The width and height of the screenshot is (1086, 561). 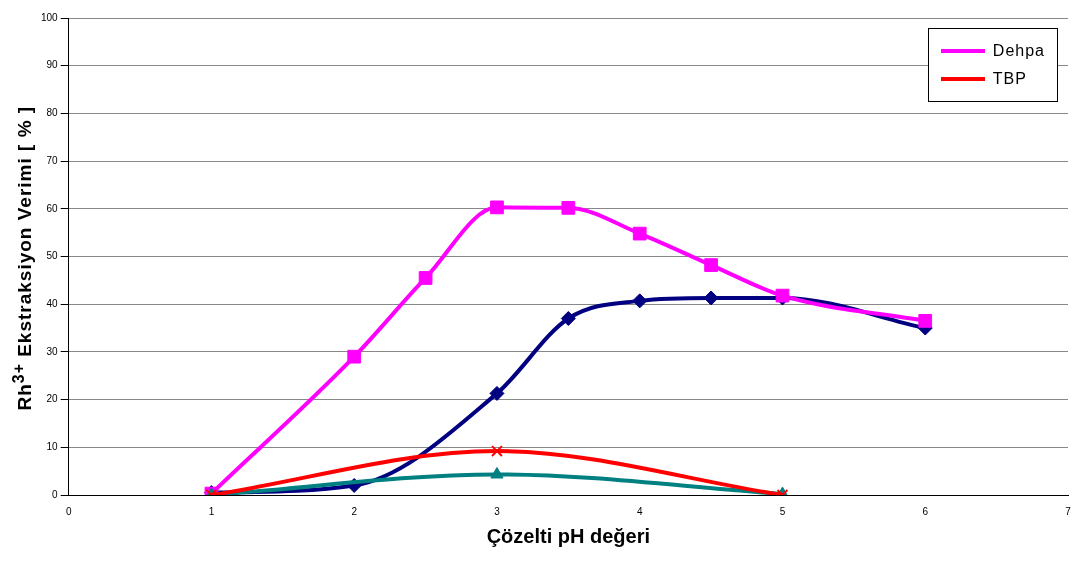 What do you see at coordinates (52, 113) in the screenshot?
I see `y-tick-label: 80` at bounding box center [52, 113].